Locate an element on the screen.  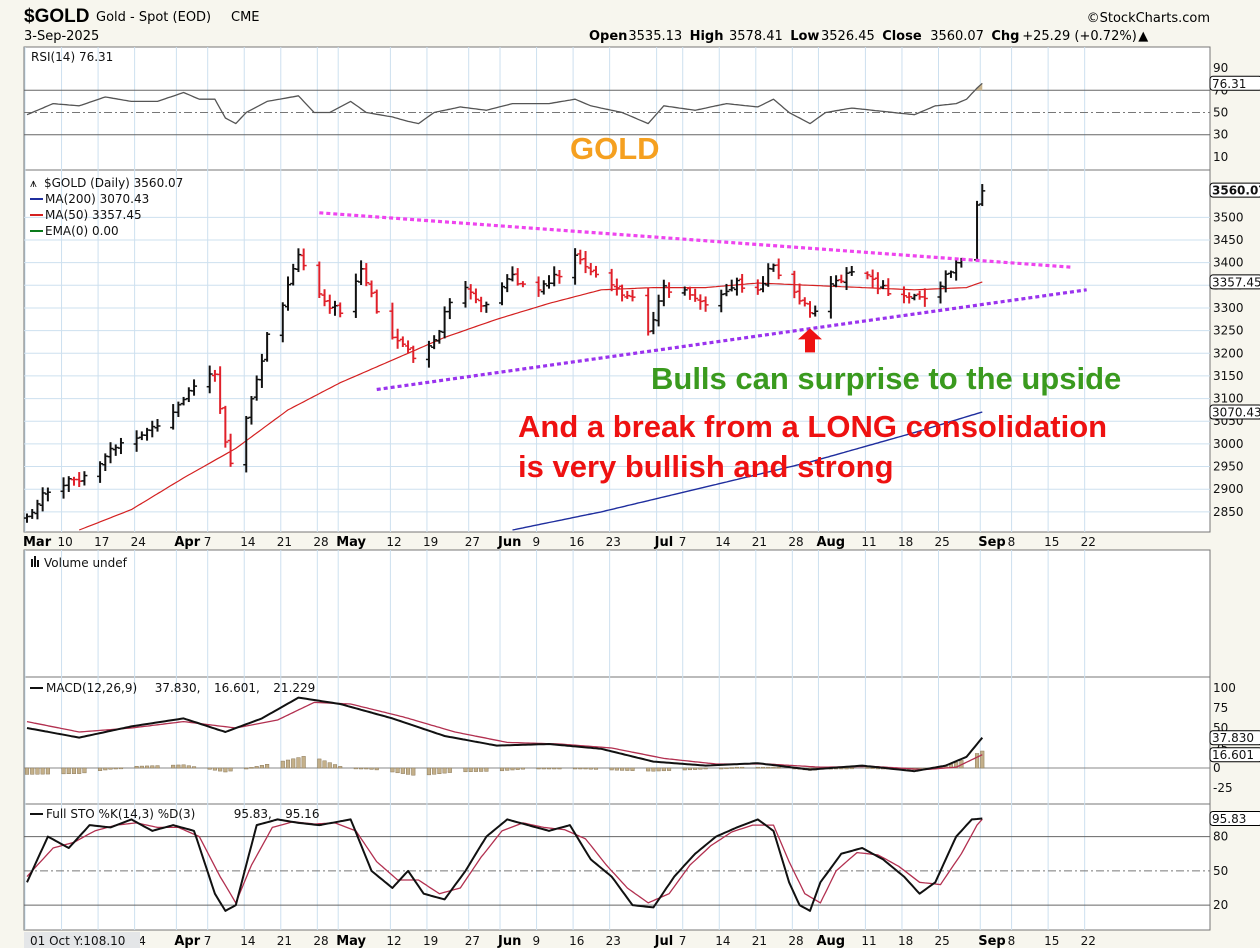
x-label-price-28: 15 is located at coordinates (1051, 542).